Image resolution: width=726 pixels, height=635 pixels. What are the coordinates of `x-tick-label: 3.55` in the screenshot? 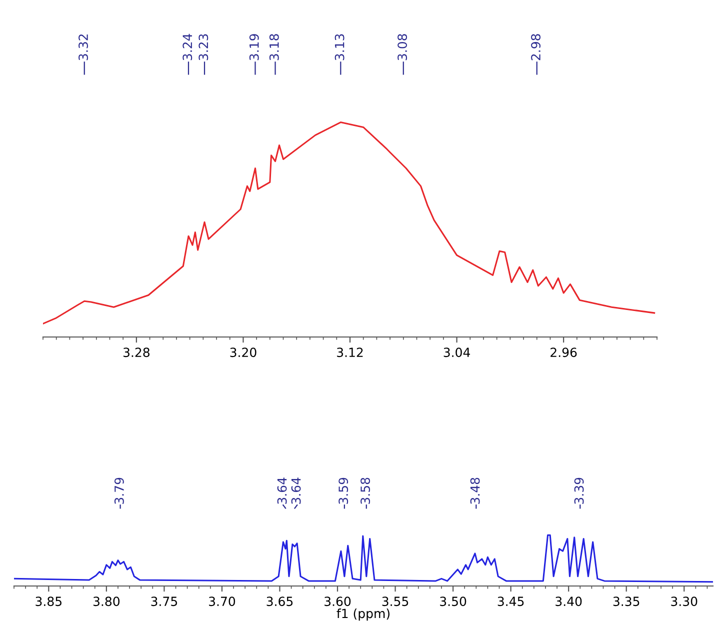 It's located at (395, 601).